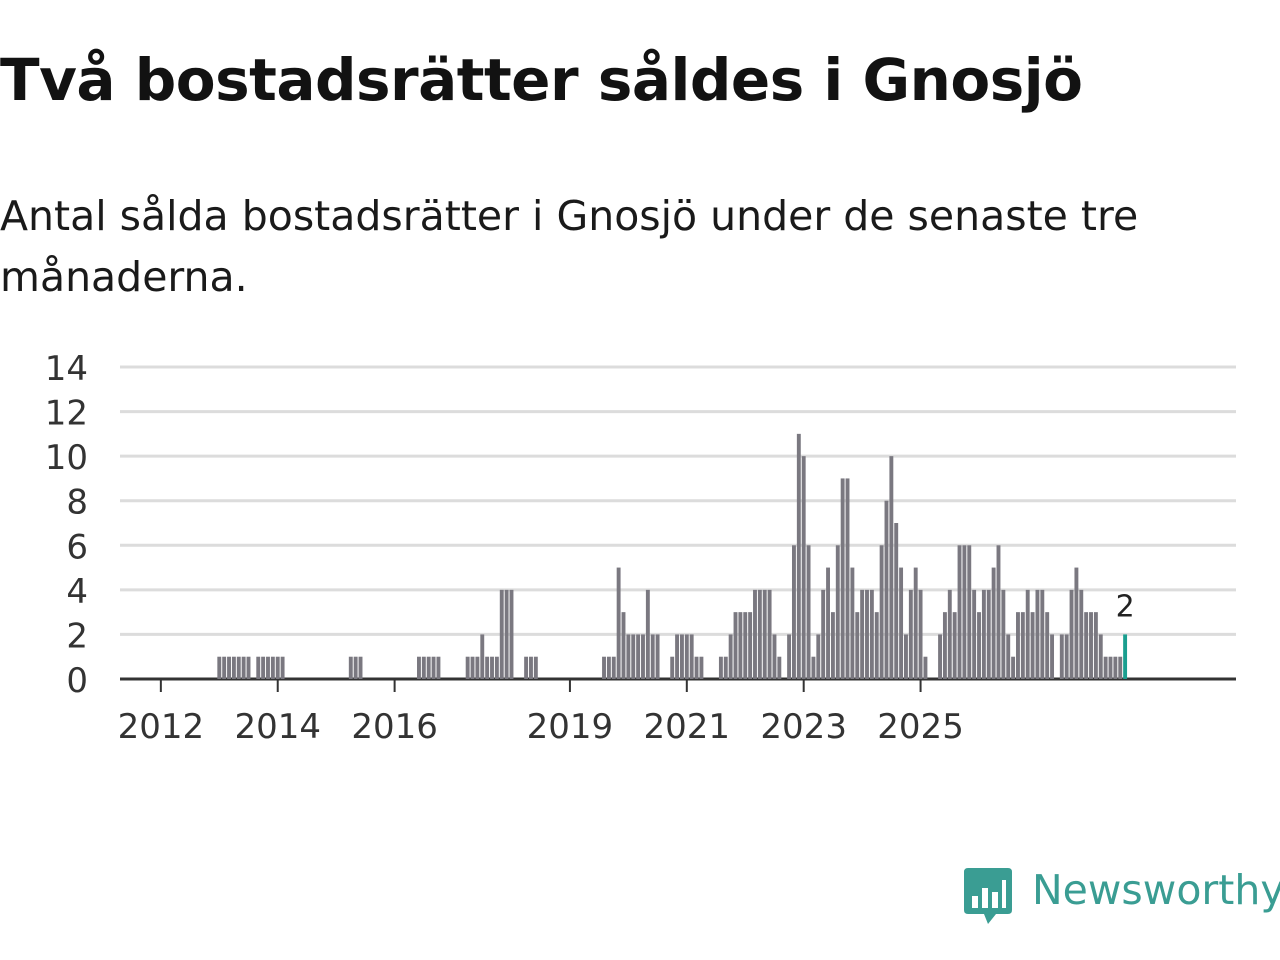 Image resolution: width=1280 pixels, height=960 pixels. Describe the element at coordinates (541, 80) in the screenshot. I see `chart-title: Två bostadsrätter såldes i Gnosjö` at that location.